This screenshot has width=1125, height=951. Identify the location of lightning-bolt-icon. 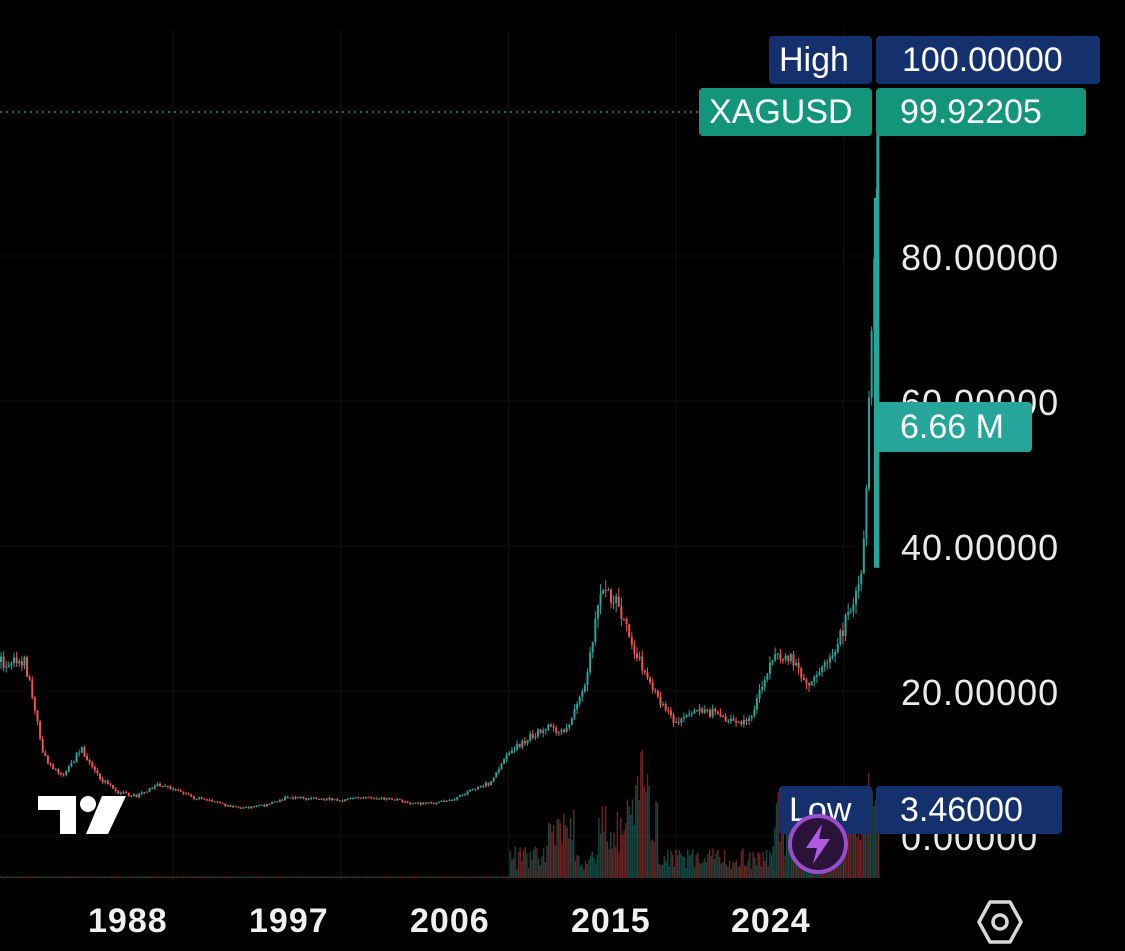
(818, 844).